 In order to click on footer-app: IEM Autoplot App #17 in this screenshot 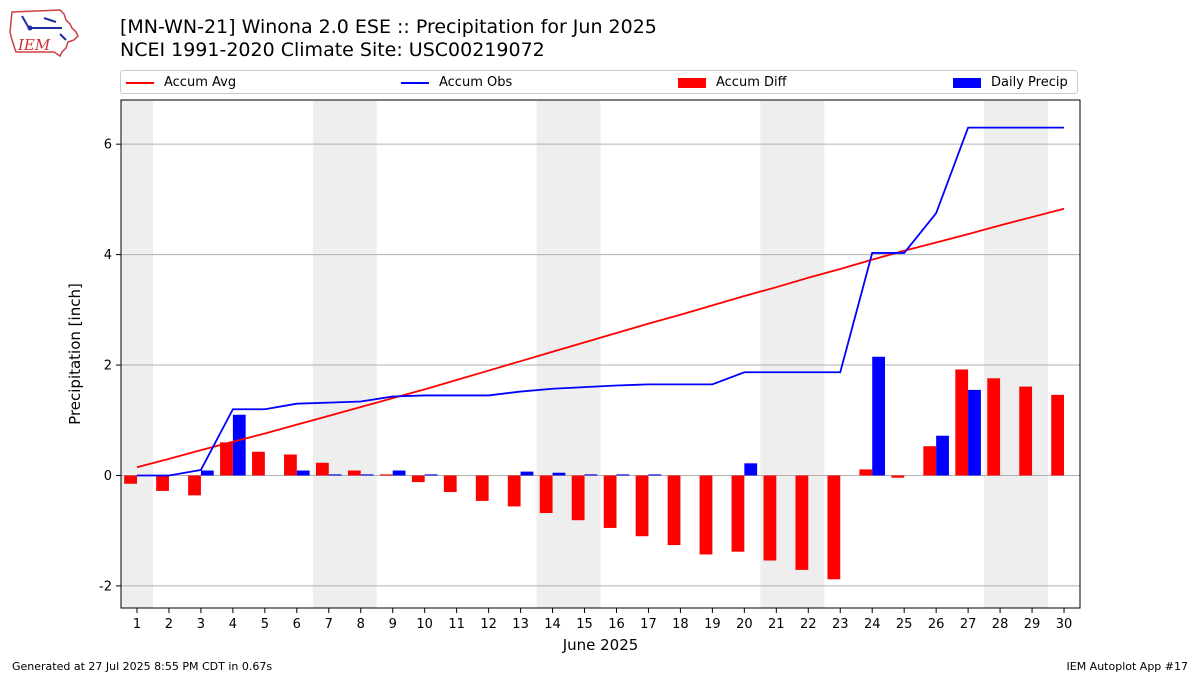, I will do `click(1127, 666)`.